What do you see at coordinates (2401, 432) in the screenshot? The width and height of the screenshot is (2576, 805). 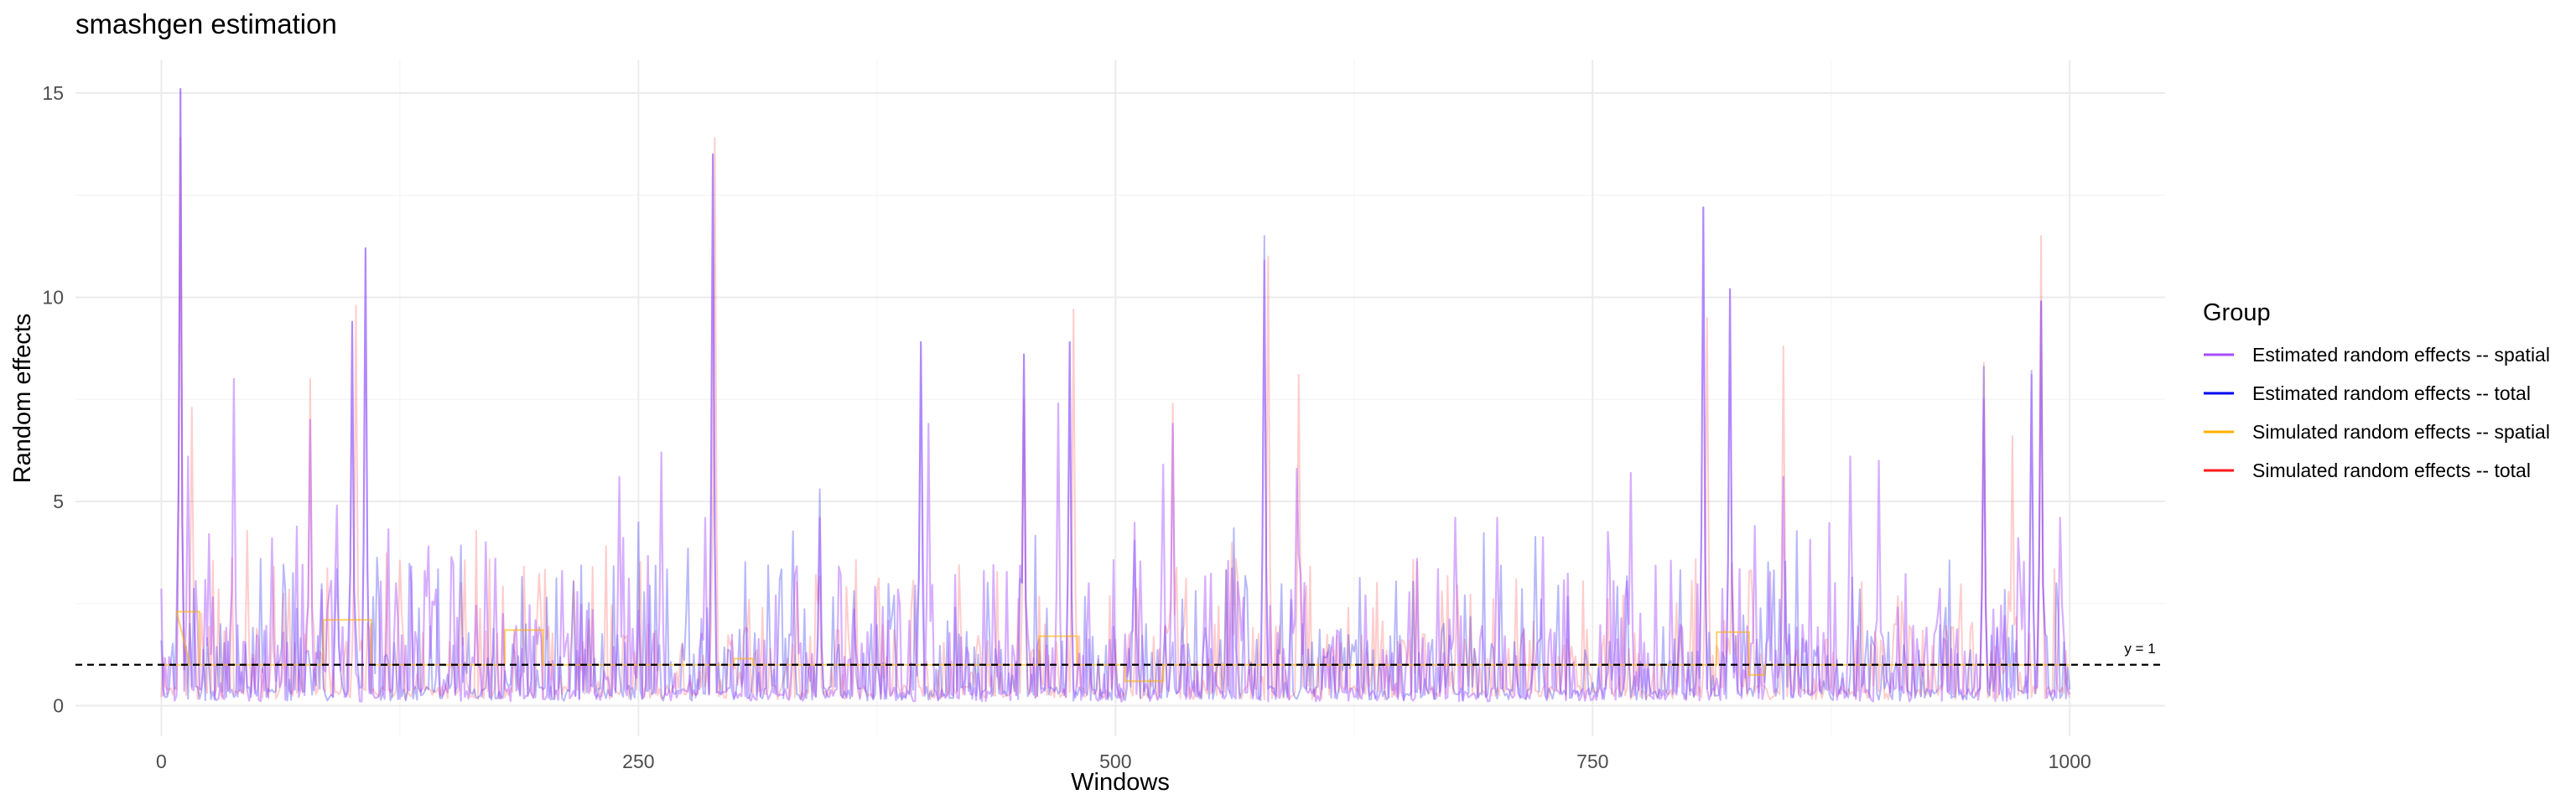 I see `legend-label: Simulated random effects -- spatial` at bounding box center [2401, 432].